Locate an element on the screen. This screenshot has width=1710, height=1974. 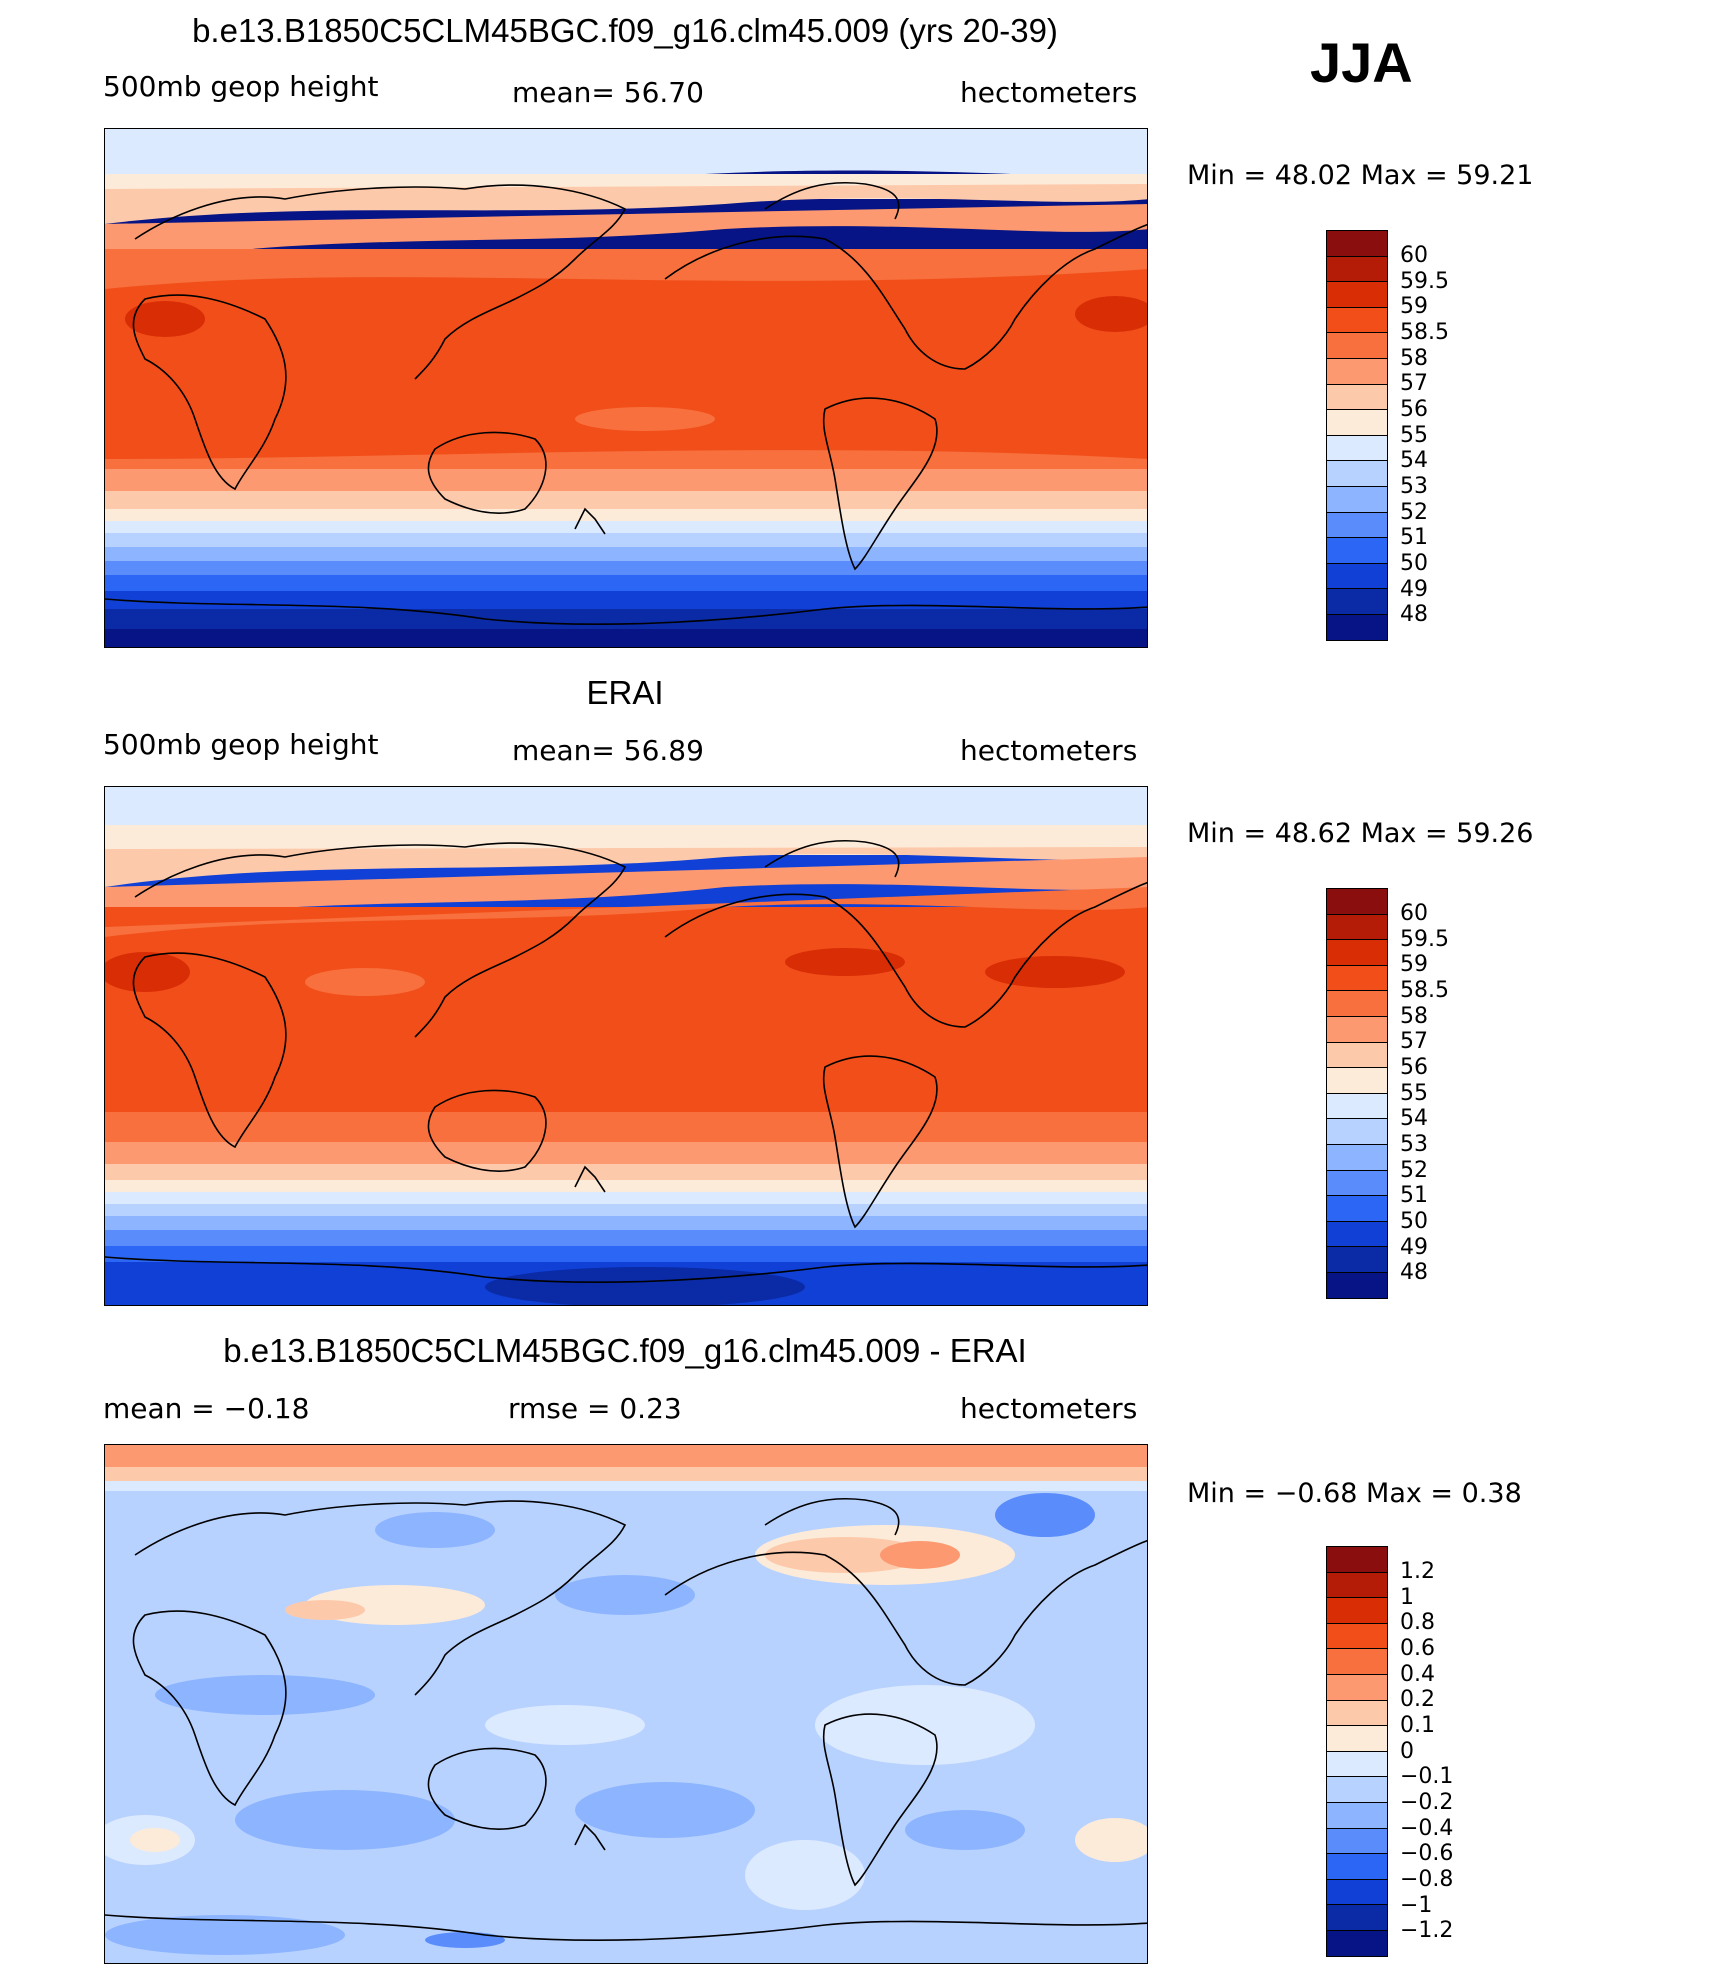
panel-3-level-7: 0 is located at coordinates (1407, 1751).